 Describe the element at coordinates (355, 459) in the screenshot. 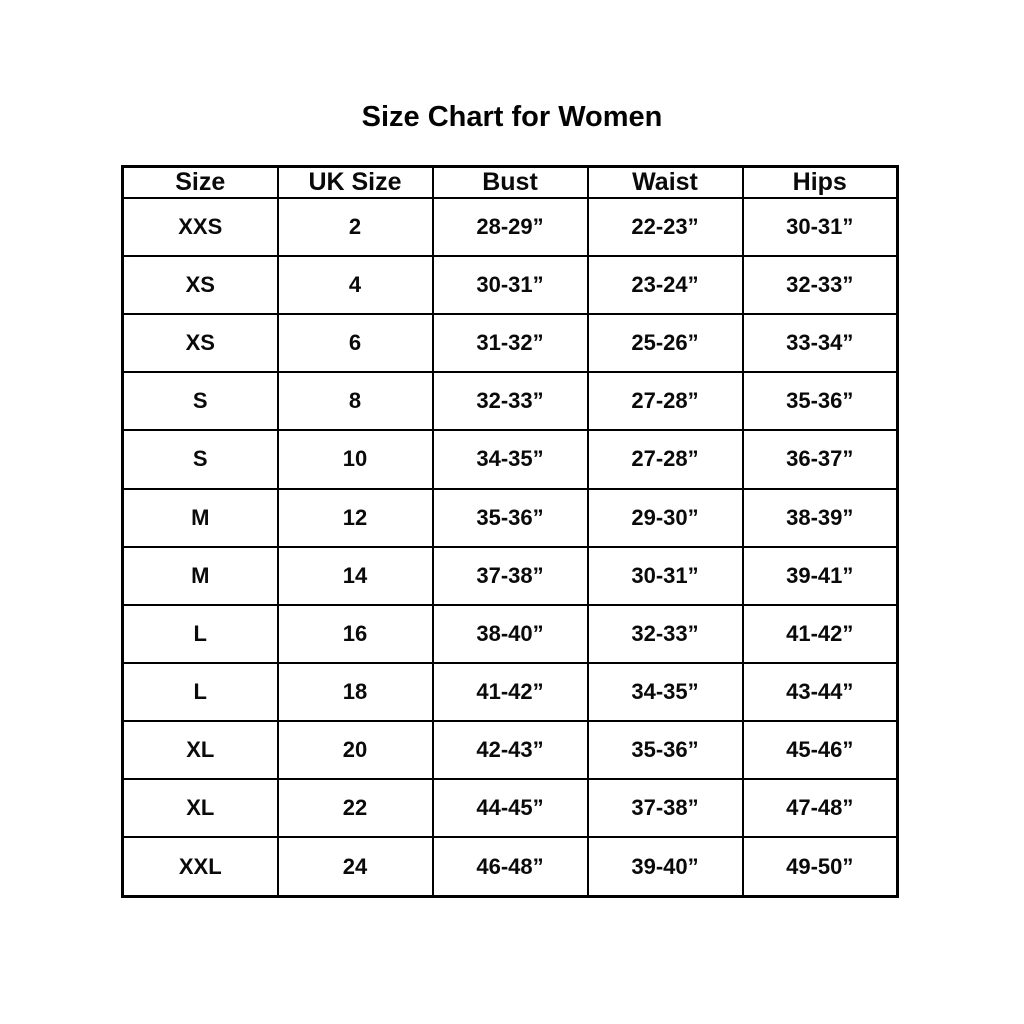

I see `uk-size-cell: 10` at that location.